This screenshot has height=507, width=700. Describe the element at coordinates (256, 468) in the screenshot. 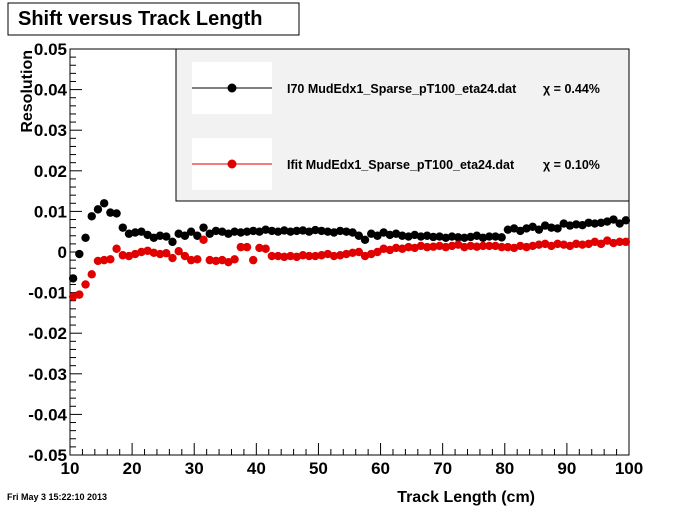

I see `x-tick-label: 40` at that location.